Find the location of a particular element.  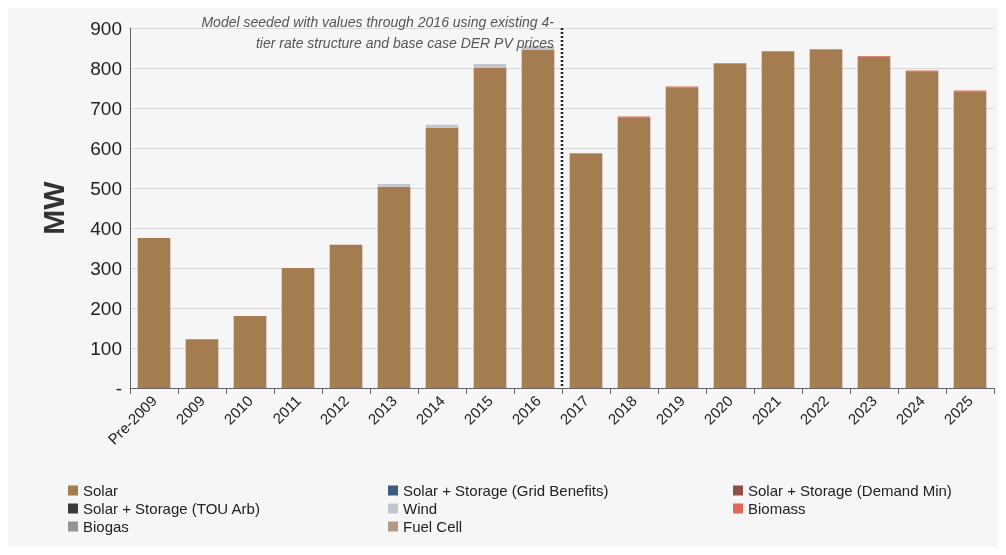

legend-label: Solar is located at coordinates (101, 490).